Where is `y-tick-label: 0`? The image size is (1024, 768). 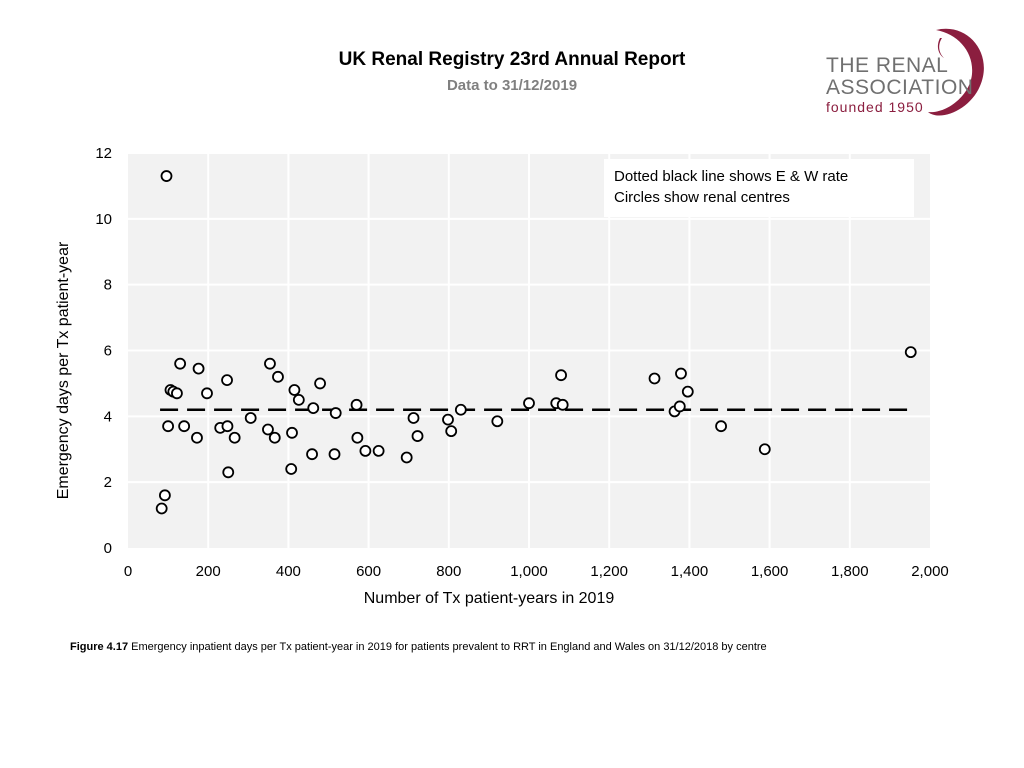 y-tick-label: 0 is located at coordinates (108, 548).